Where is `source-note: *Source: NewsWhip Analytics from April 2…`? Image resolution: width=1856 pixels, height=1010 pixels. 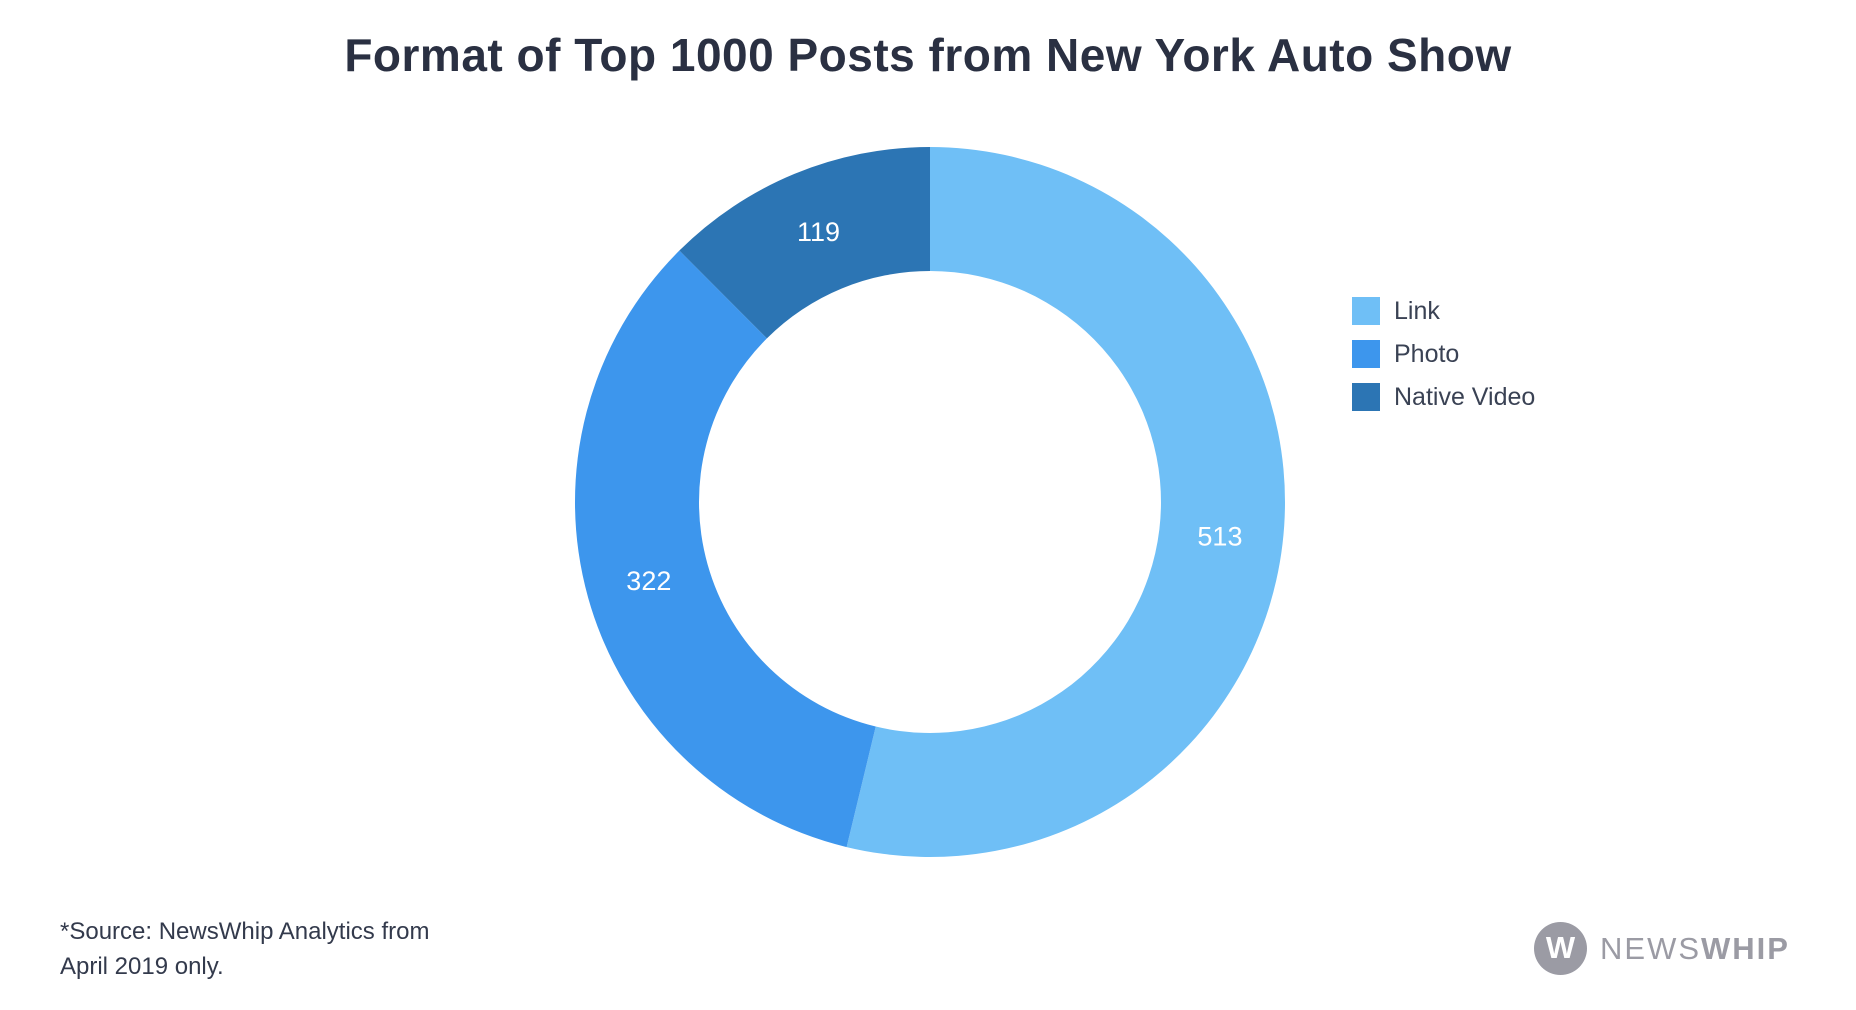 source-note: *Source: NewsWhip Analytics from April 2… is located at coordinates (244, 949).